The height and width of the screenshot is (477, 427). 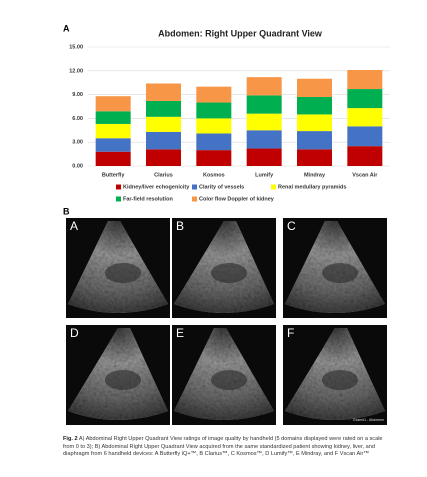 What do you see at coordinates (237, 199) in the screenshot?
I see `legend-label: Color flow Doppler of kidney` at bounding box center [237, 199].